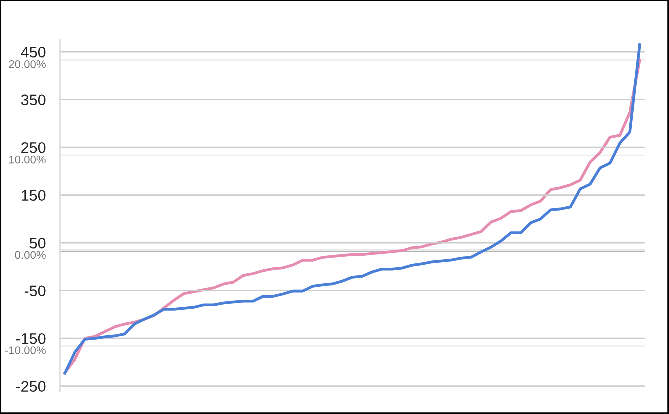 Image resolution: width=669 pixels, height=414 pixels. I want to click on y2-tick-label: -10.00%, so click(25, 350).